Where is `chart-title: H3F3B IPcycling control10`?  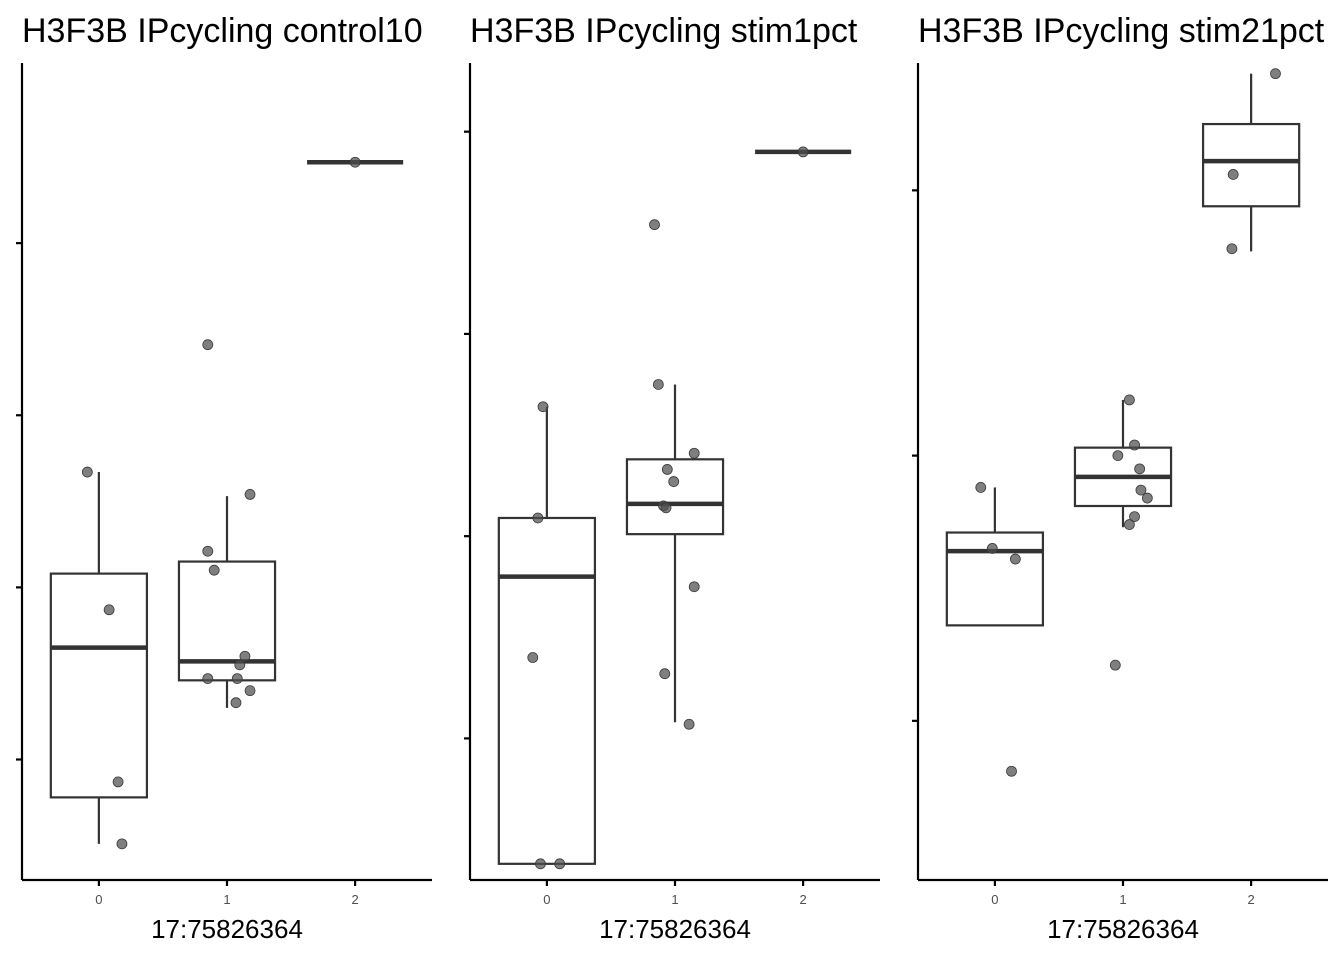
chart-title: H3F3B IPcycling control10 is located at coordinates (222, 31).